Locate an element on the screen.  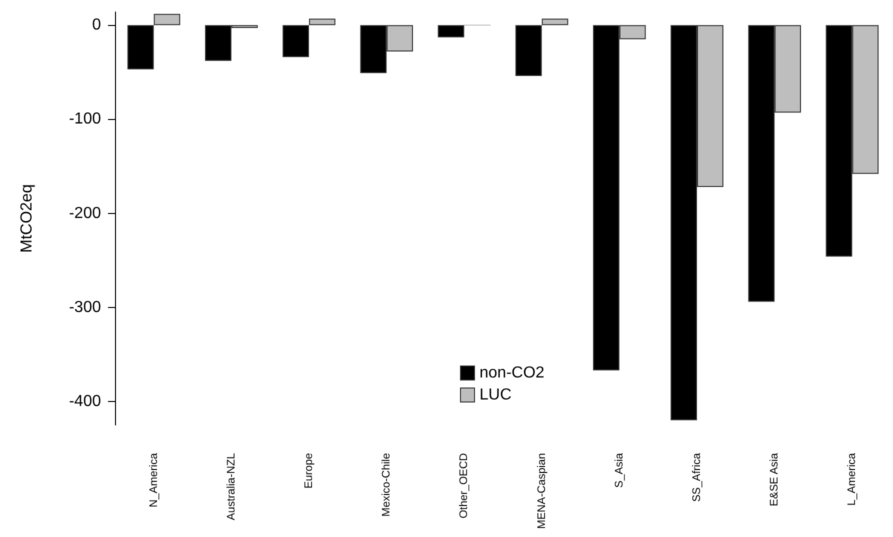
x-tick-label: S_Asia is located at coordinates (619, 470).